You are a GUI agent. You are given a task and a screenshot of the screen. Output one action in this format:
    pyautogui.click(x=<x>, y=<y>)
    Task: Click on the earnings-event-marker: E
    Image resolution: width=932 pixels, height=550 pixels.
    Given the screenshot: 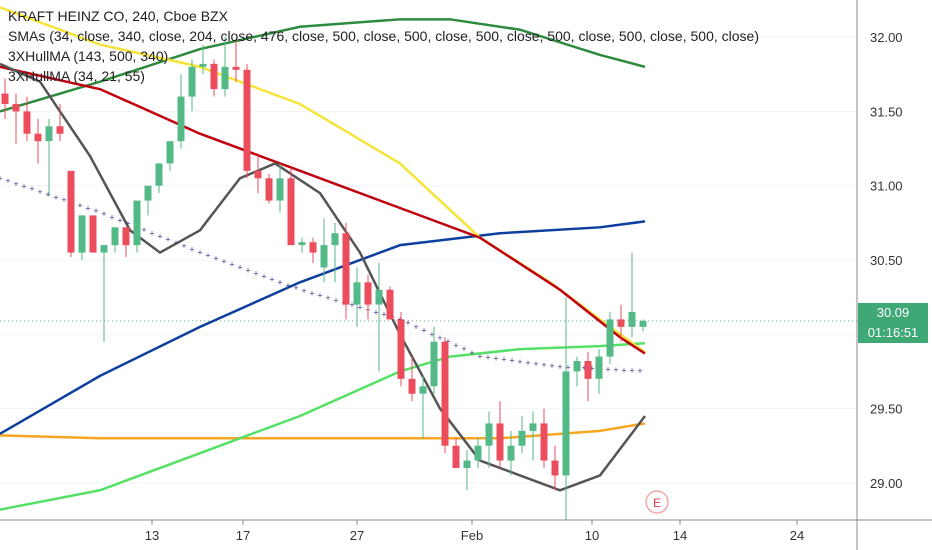 What is the action you would take?
    pyautogui.click(x=657, y=502)
    